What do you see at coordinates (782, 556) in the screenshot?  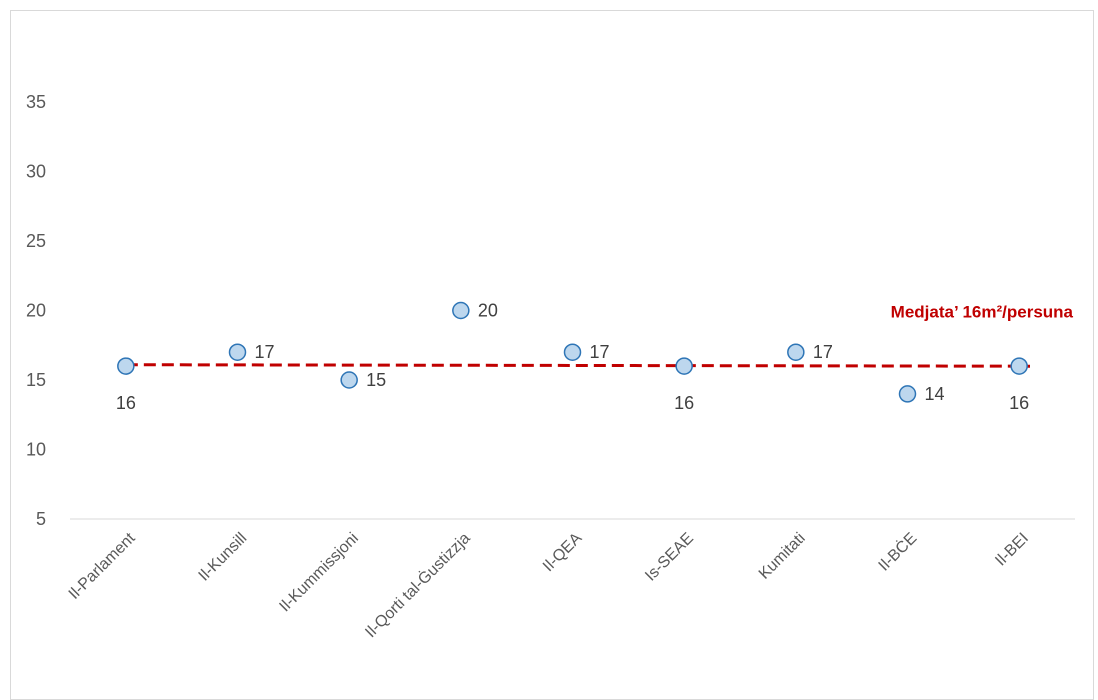 I see `x-category-label: Kumitati` at bounding box center [782, 556].